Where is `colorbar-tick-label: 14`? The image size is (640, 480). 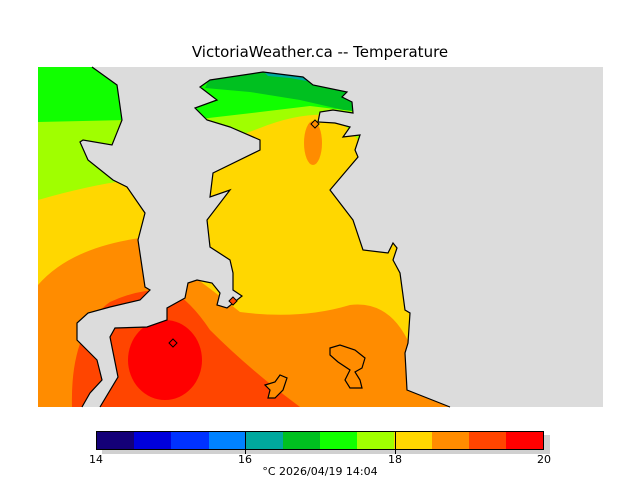 colorbar-tick-label: 14 is located at coordinates (96, 459).